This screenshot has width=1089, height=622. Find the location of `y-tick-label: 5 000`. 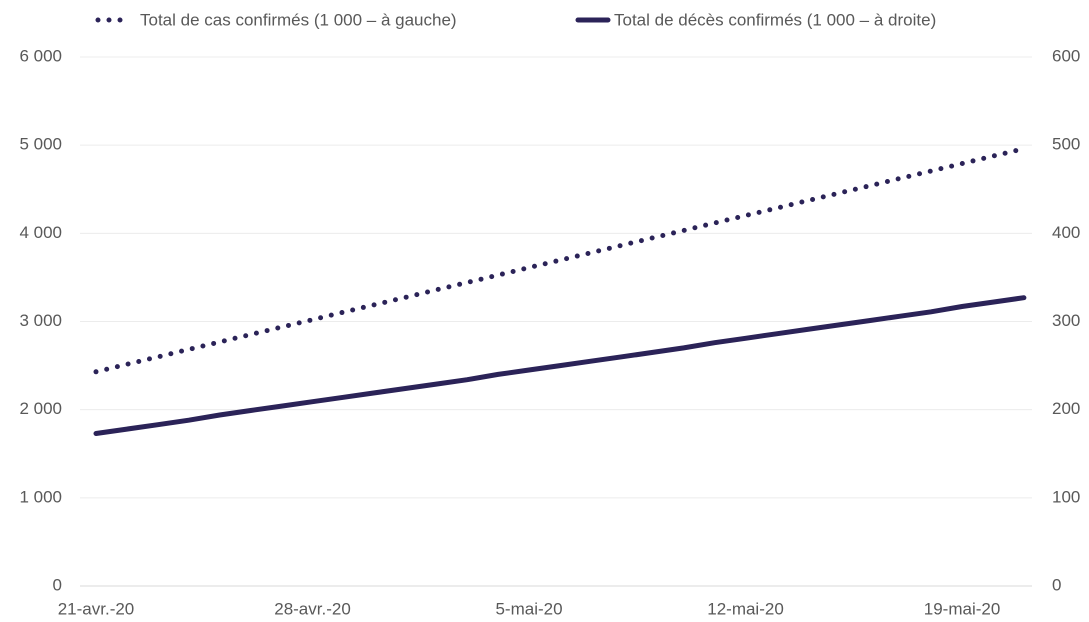

y-tick-label: 5 000 is located at coordinates (40, 144).